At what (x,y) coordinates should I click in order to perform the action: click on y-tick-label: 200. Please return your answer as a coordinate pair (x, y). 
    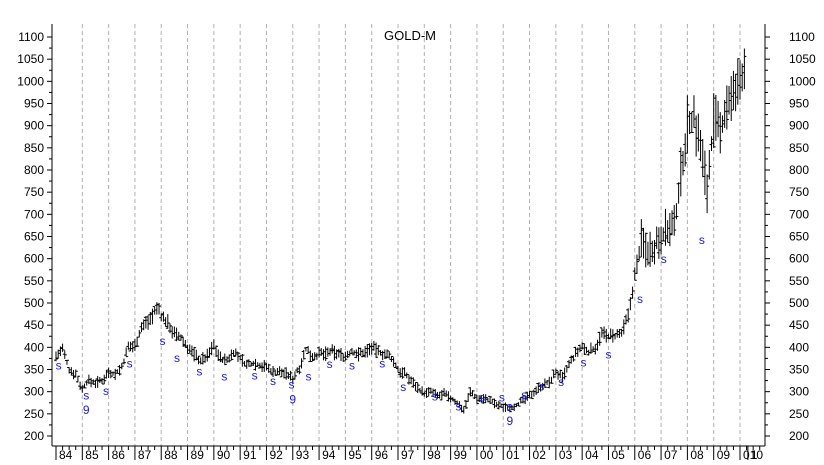
    Looking at the image, I should click on (34, 436).